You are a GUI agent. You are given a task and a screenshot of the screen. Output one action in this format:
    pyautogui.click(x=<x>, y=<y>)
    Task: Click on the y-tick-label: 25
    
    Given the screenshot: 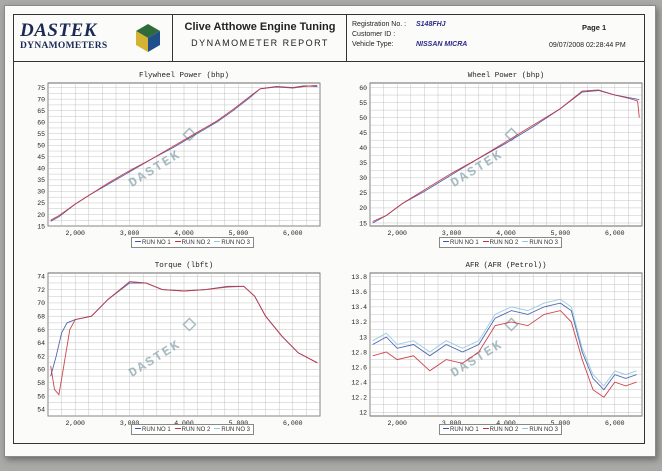 What is the action you would take?
    pyautogui.click(x=41, y=203)
    